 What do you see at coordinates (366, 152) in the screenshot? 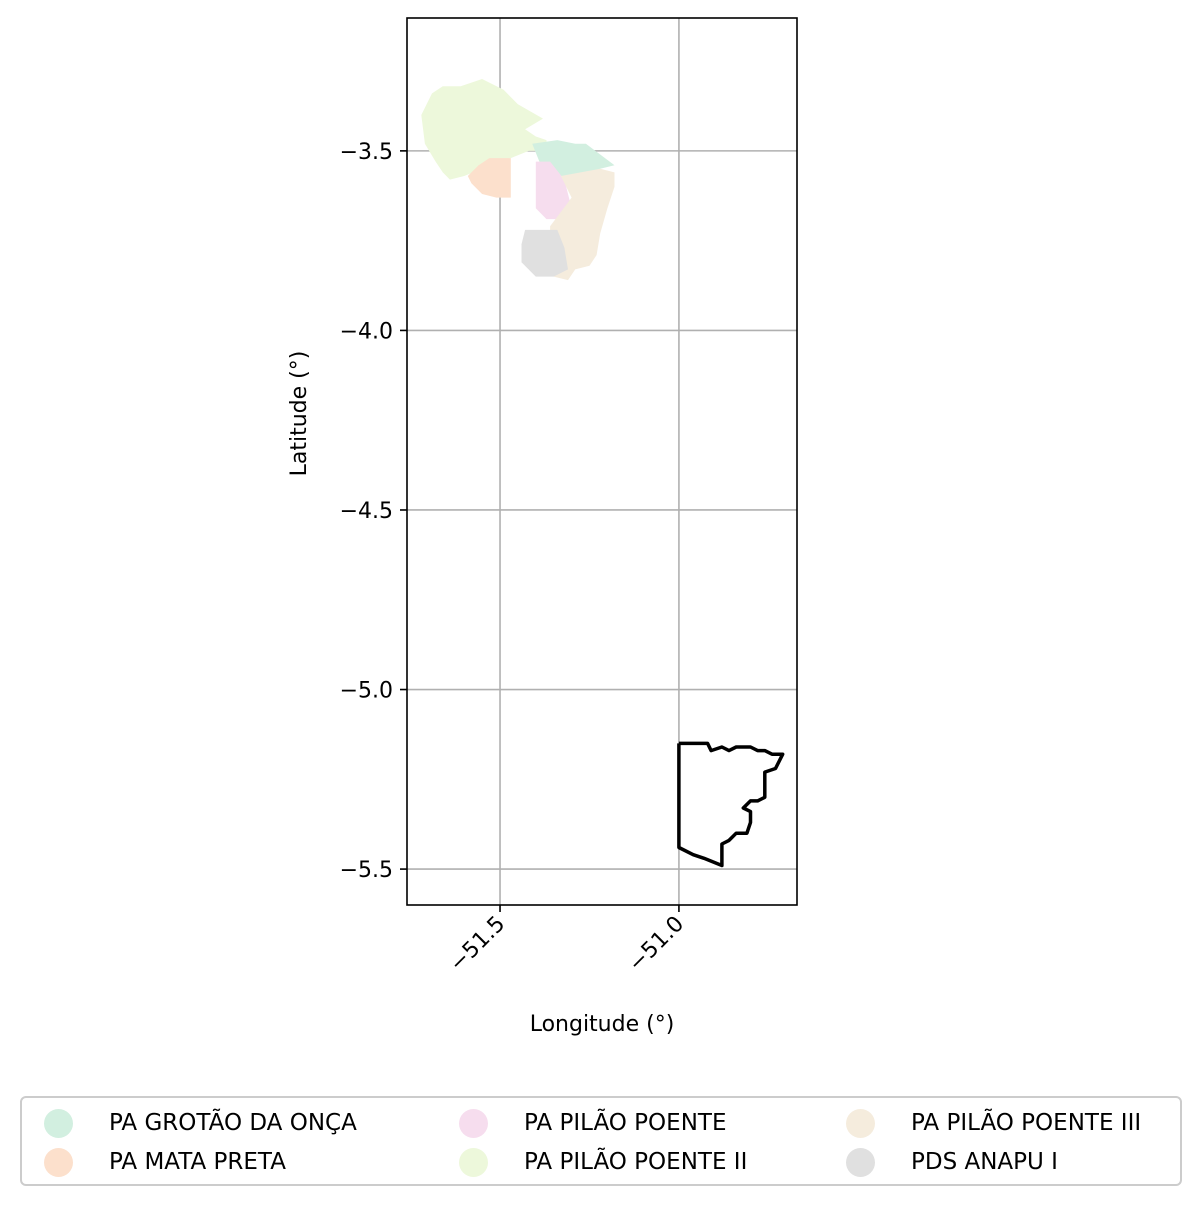
I see `y-tick-label: −3.5` at bounding box center [366, 152].